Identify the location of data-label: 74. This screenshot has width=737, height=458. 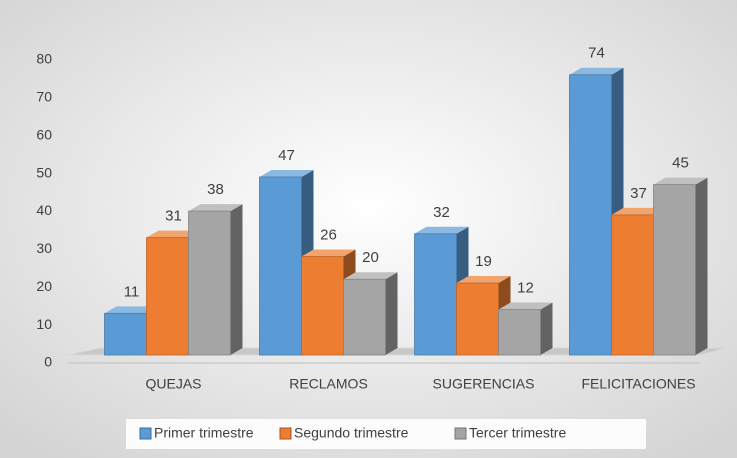
(596, 53).